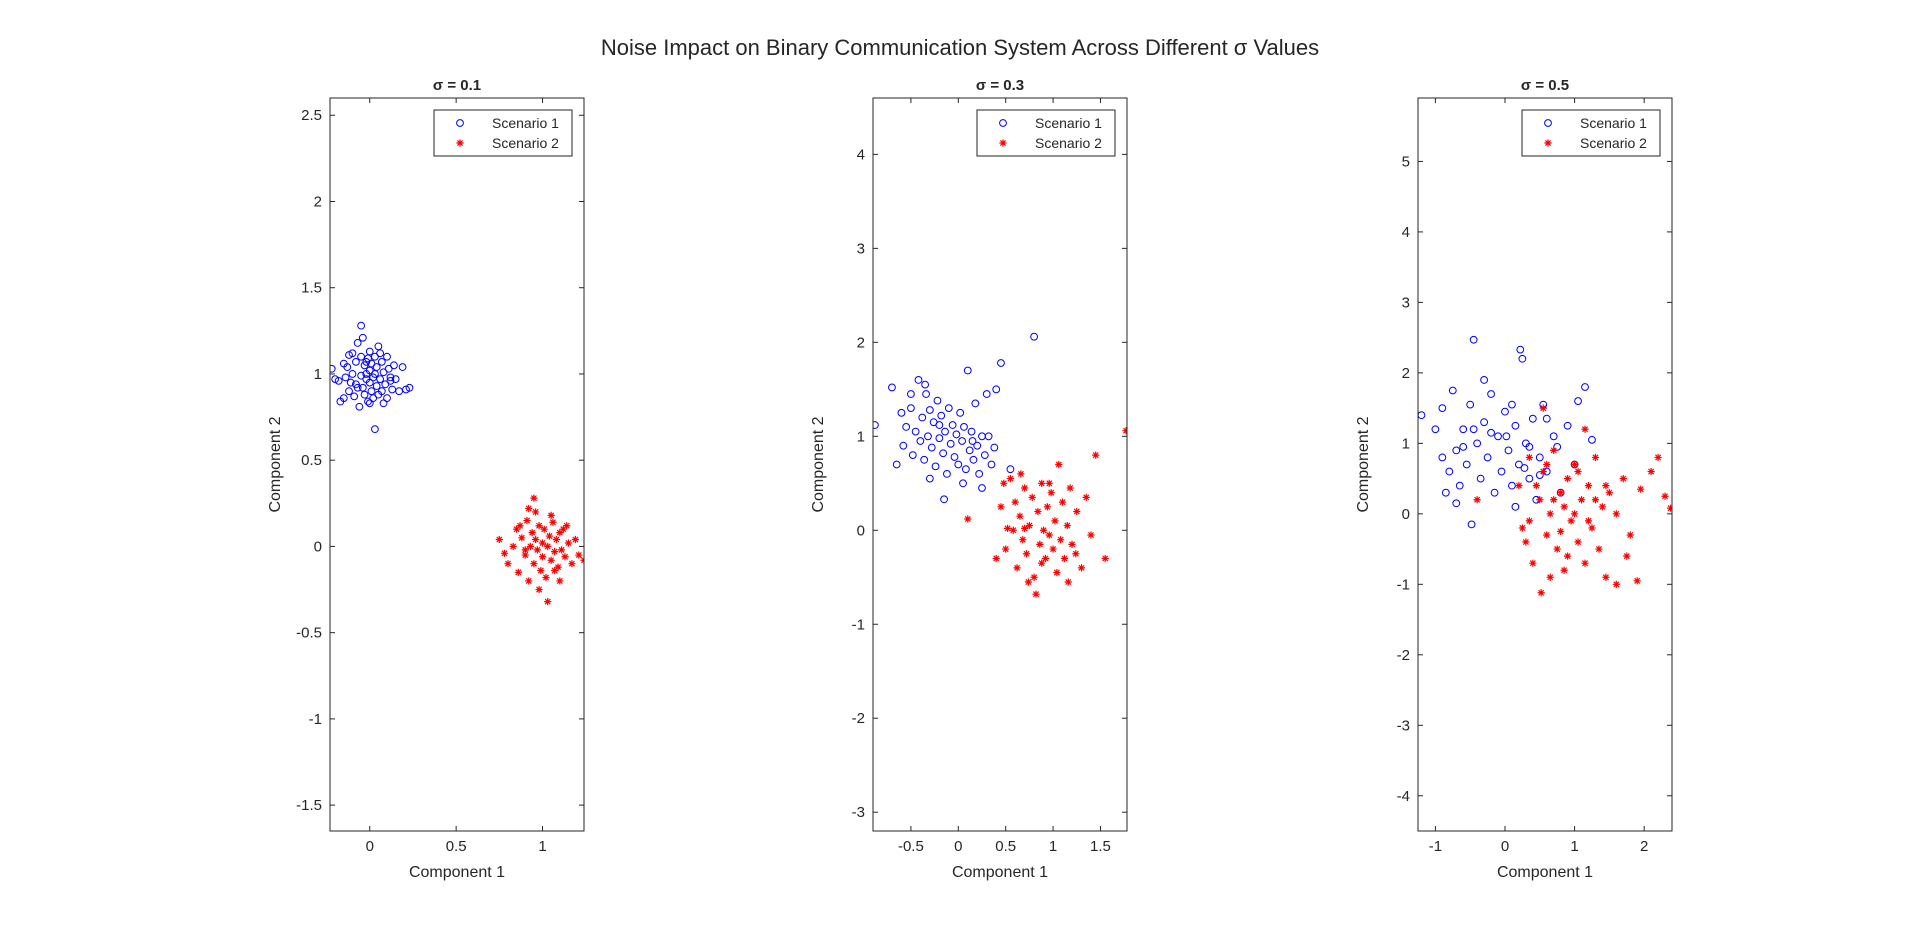 The image size is (1920, 926). I want to click on data-points, so click(1545, 466).